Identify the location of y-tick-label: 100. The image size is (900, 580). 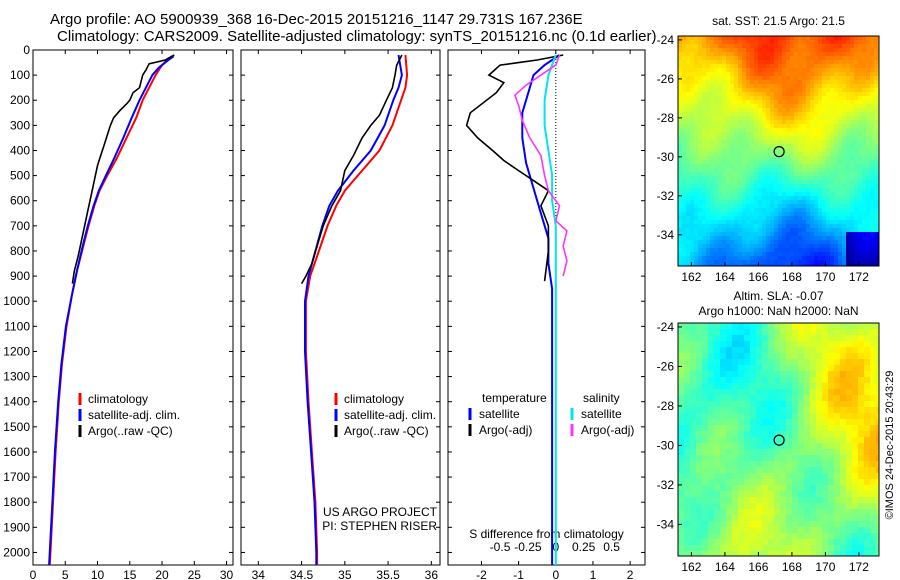
(20, 75).